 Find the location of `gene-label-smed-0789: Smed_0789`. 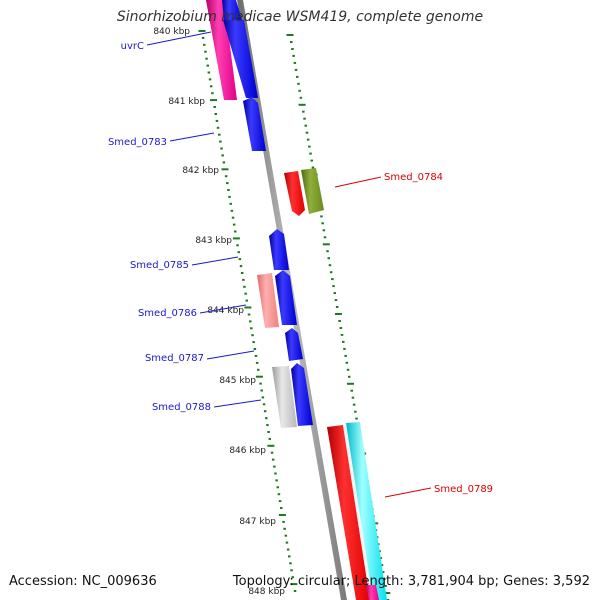

gene-label-smed-0789: Smed_0789 is located at coordinates (463, 489).